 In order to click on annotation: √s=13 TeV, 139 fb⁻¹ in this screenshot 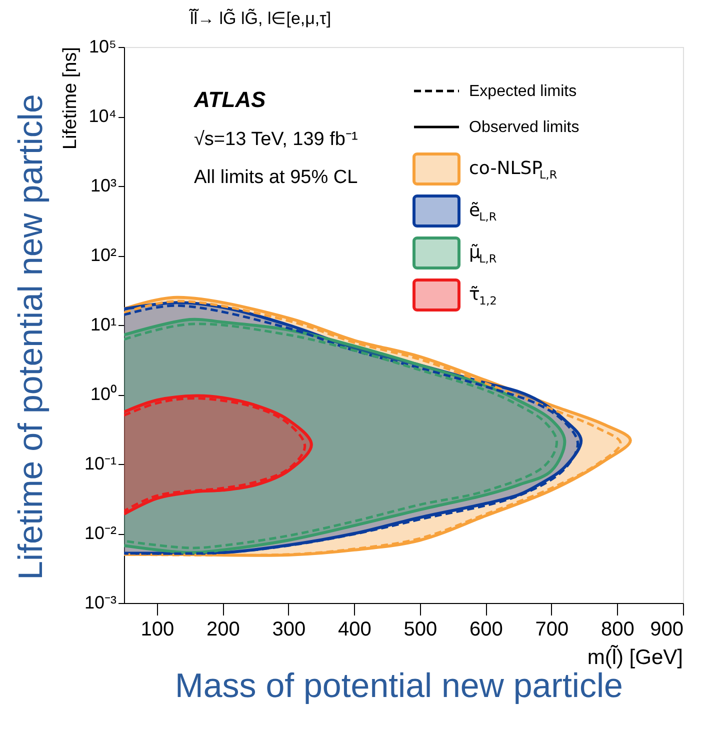, I will do `click(276, 139)`.